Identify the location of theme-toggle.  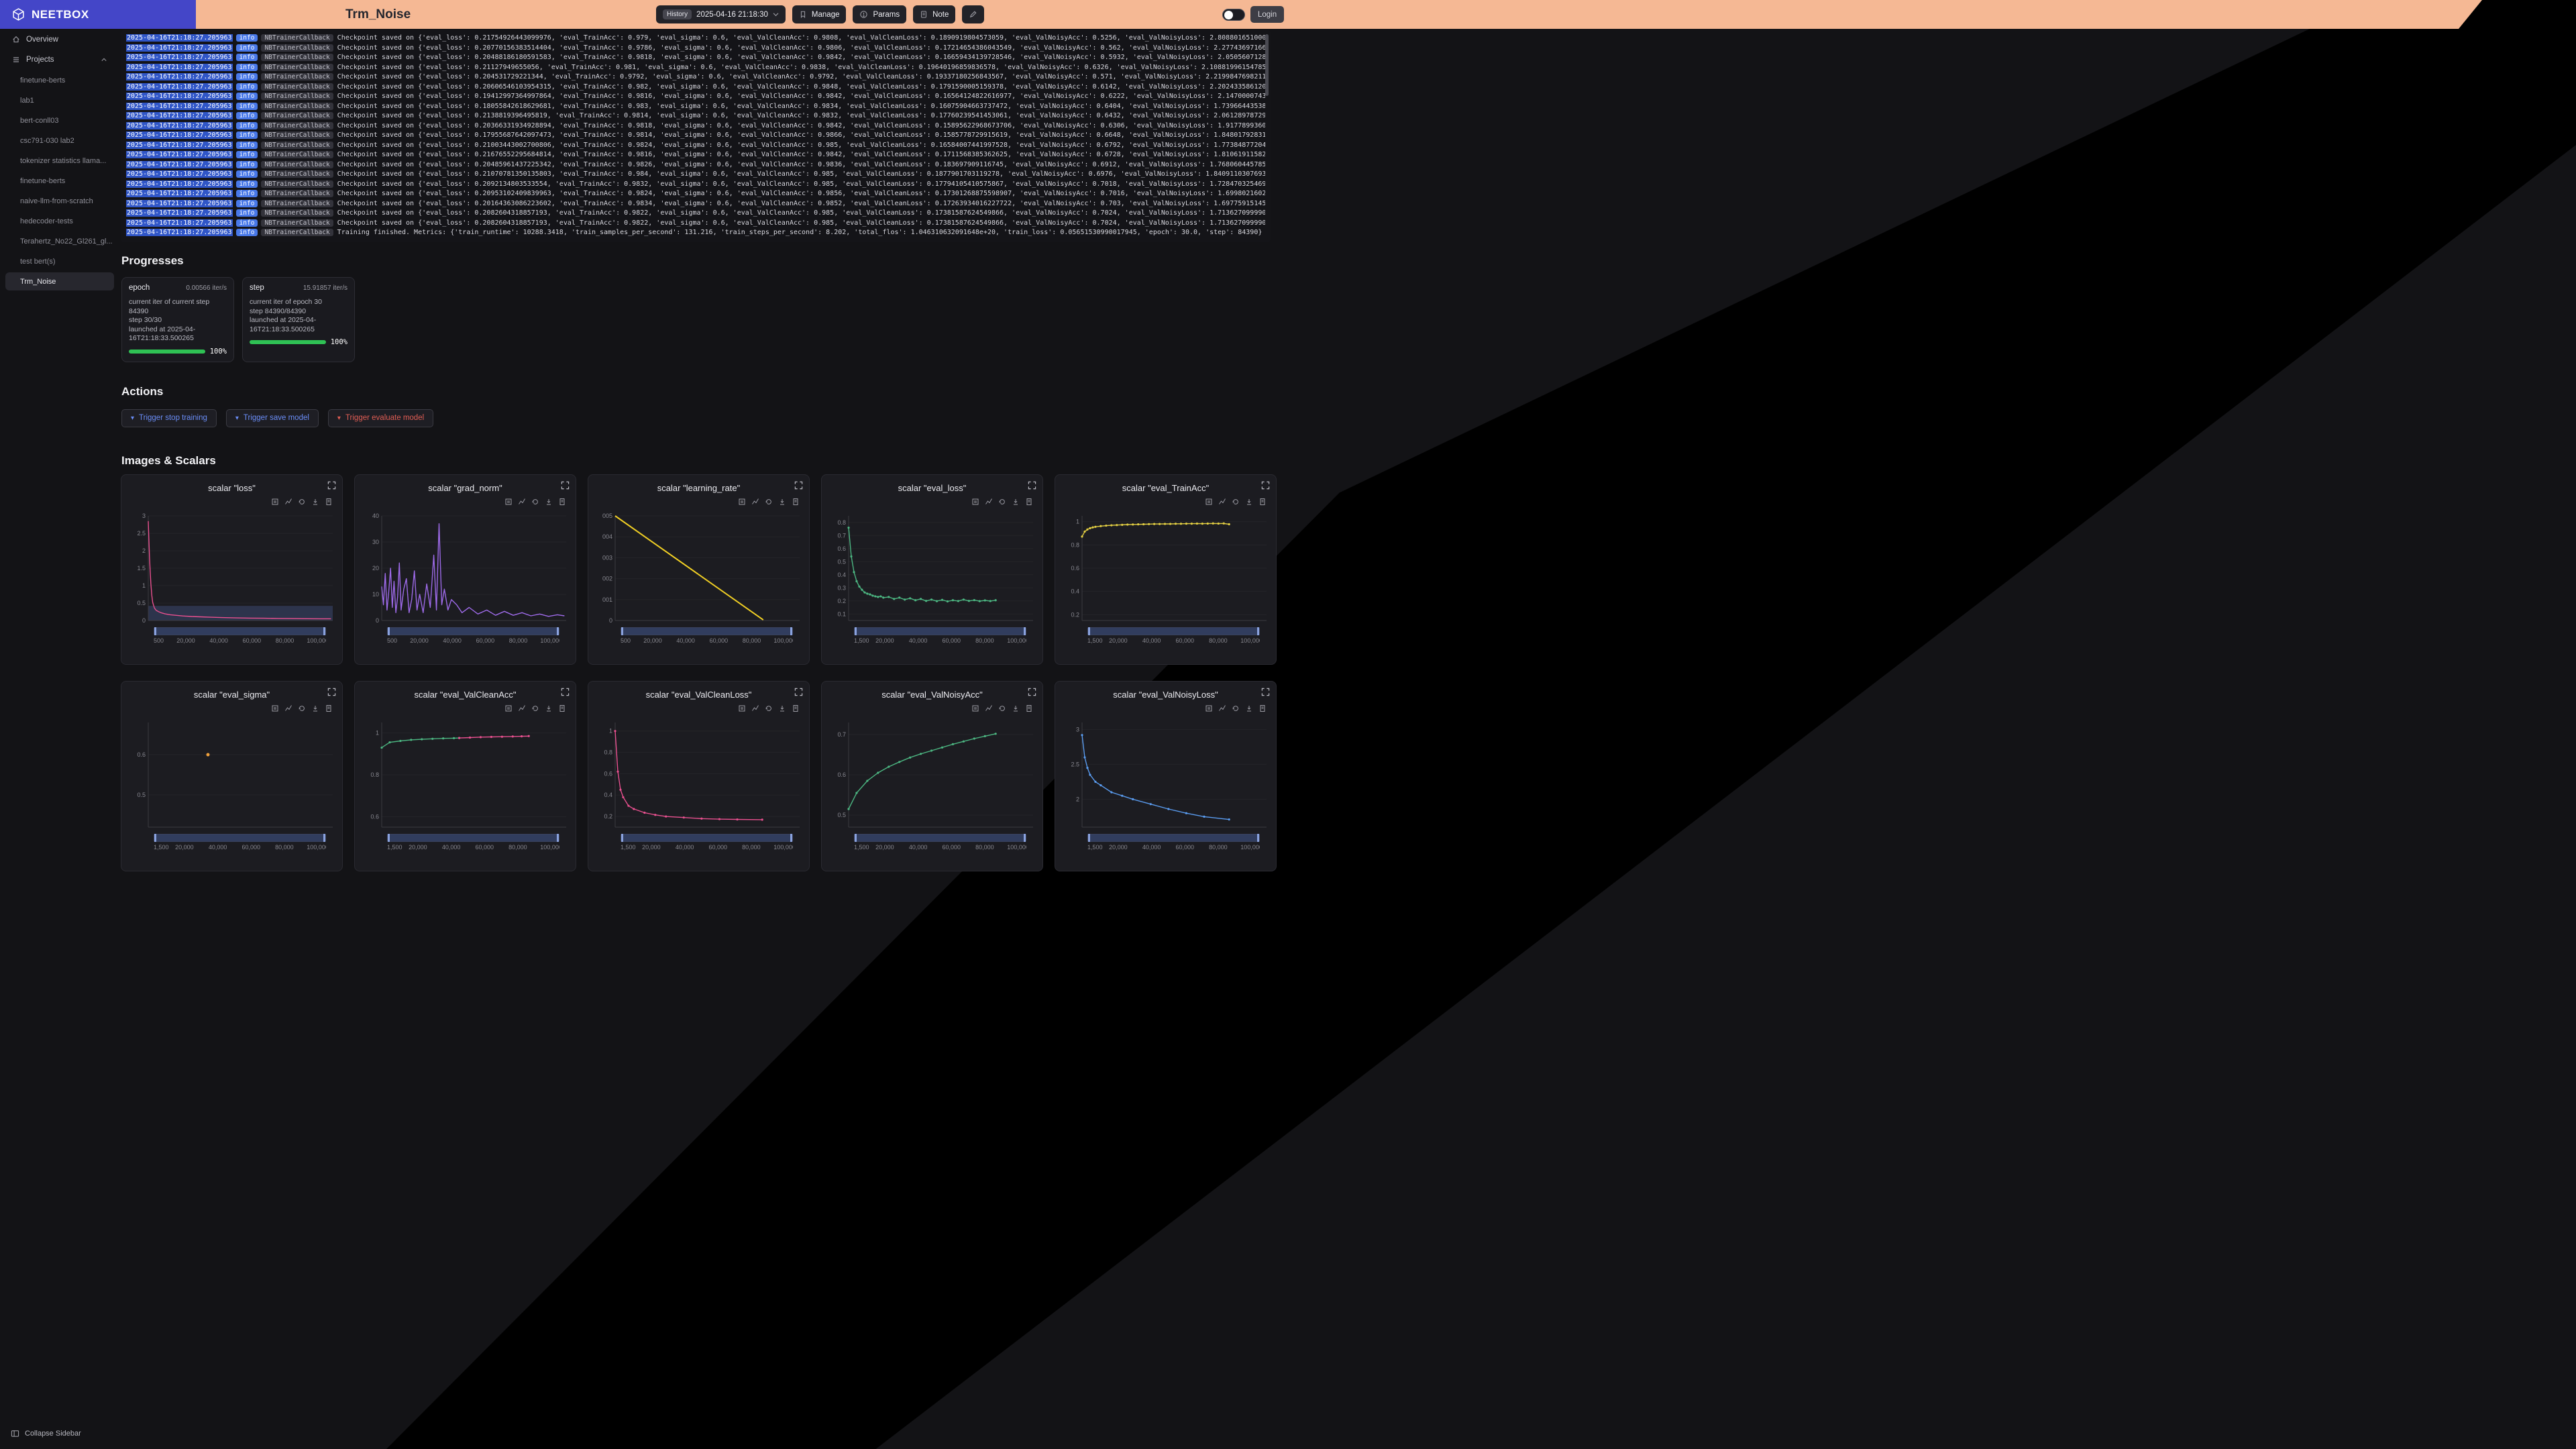
(1233, 15).